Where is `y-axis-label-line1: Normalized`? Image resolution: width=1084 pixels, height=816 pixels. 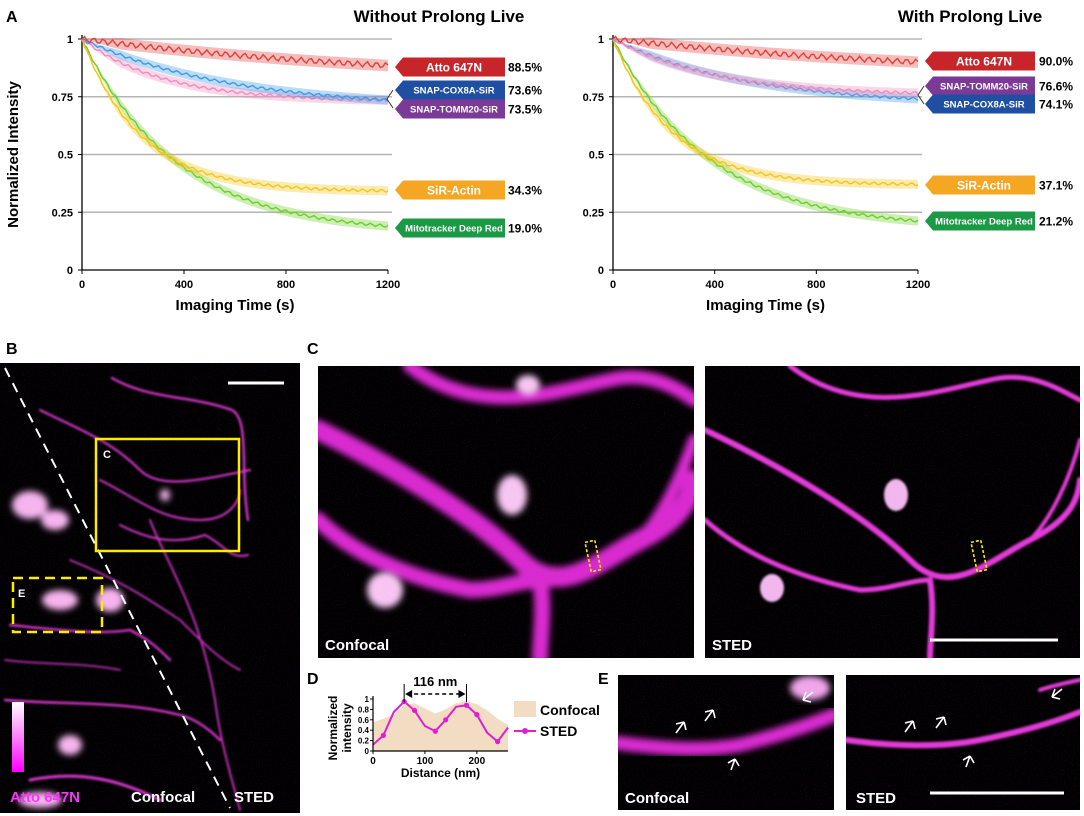 y-axis-label-line1: Normalized is located at coordinates (333, 728).